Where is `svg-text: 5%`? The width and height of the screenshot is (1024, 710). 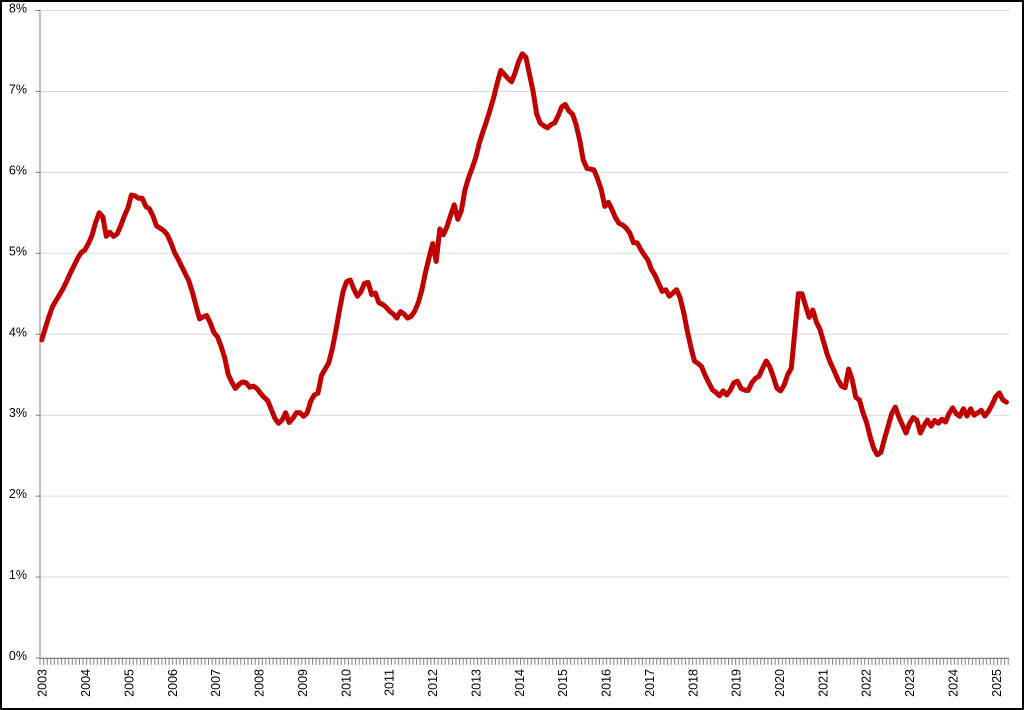
svg-text: 5% is located at coordinates (18, 251).